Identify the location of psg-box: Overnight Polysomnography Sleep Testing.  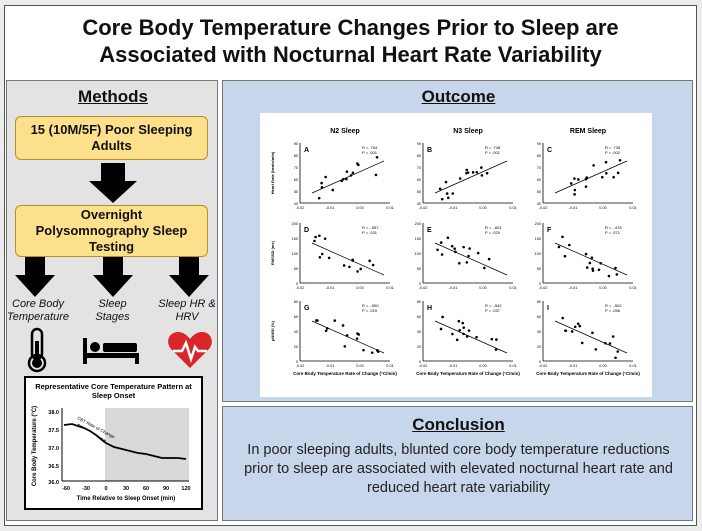
(111, 231).